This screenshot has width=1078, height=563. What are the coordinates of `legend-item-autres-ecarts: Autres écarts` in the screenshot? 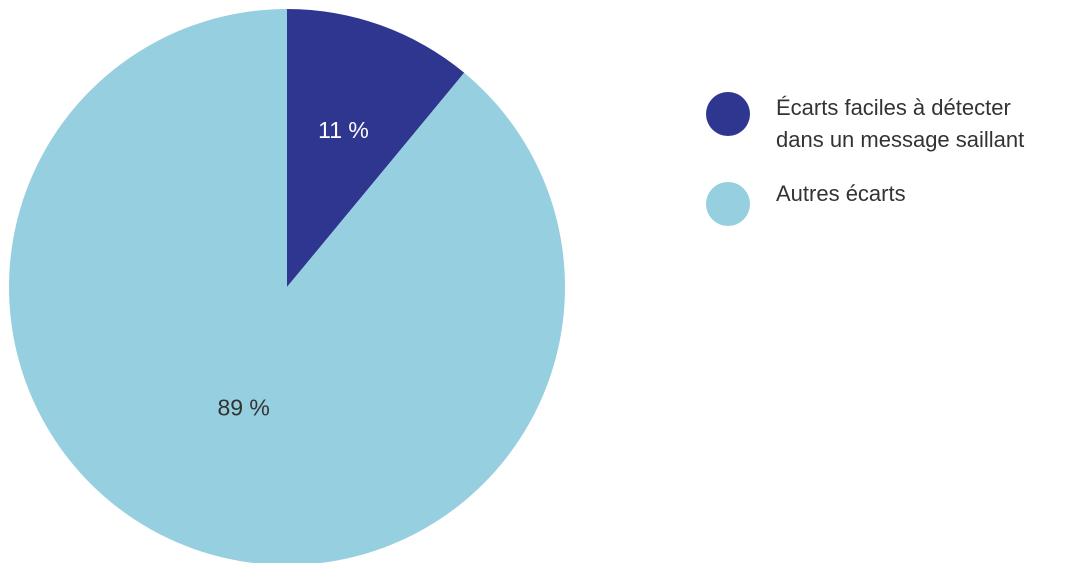 It's located at (892, 202).